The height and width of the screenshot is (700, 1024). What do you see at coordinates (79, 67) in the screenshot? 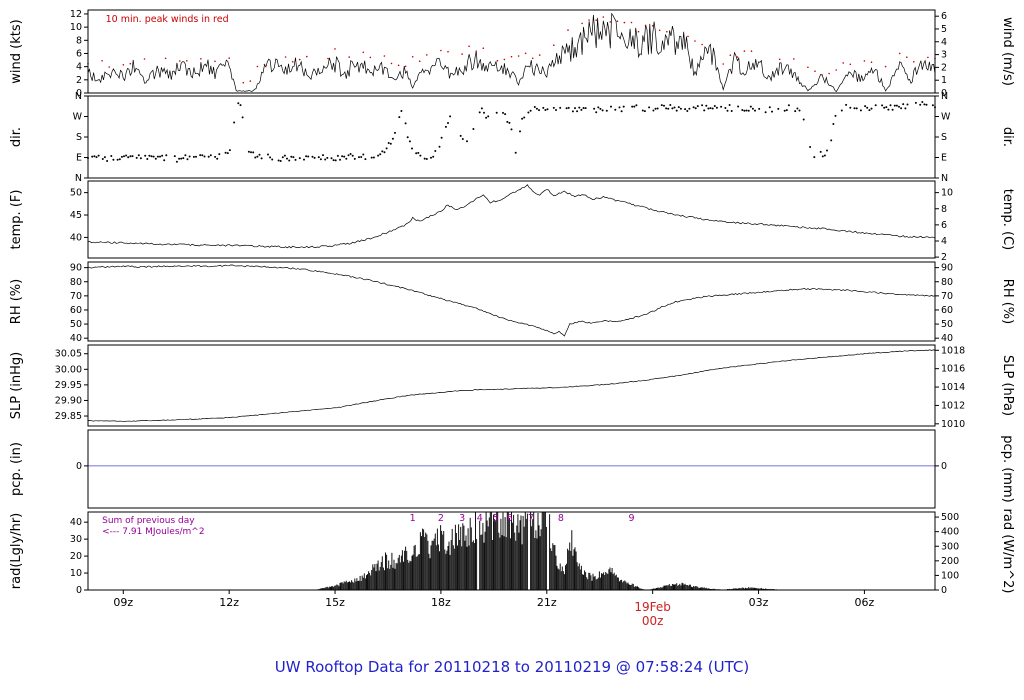
I see `wind-ytick-left: 4` at bounding box center [79, 67].